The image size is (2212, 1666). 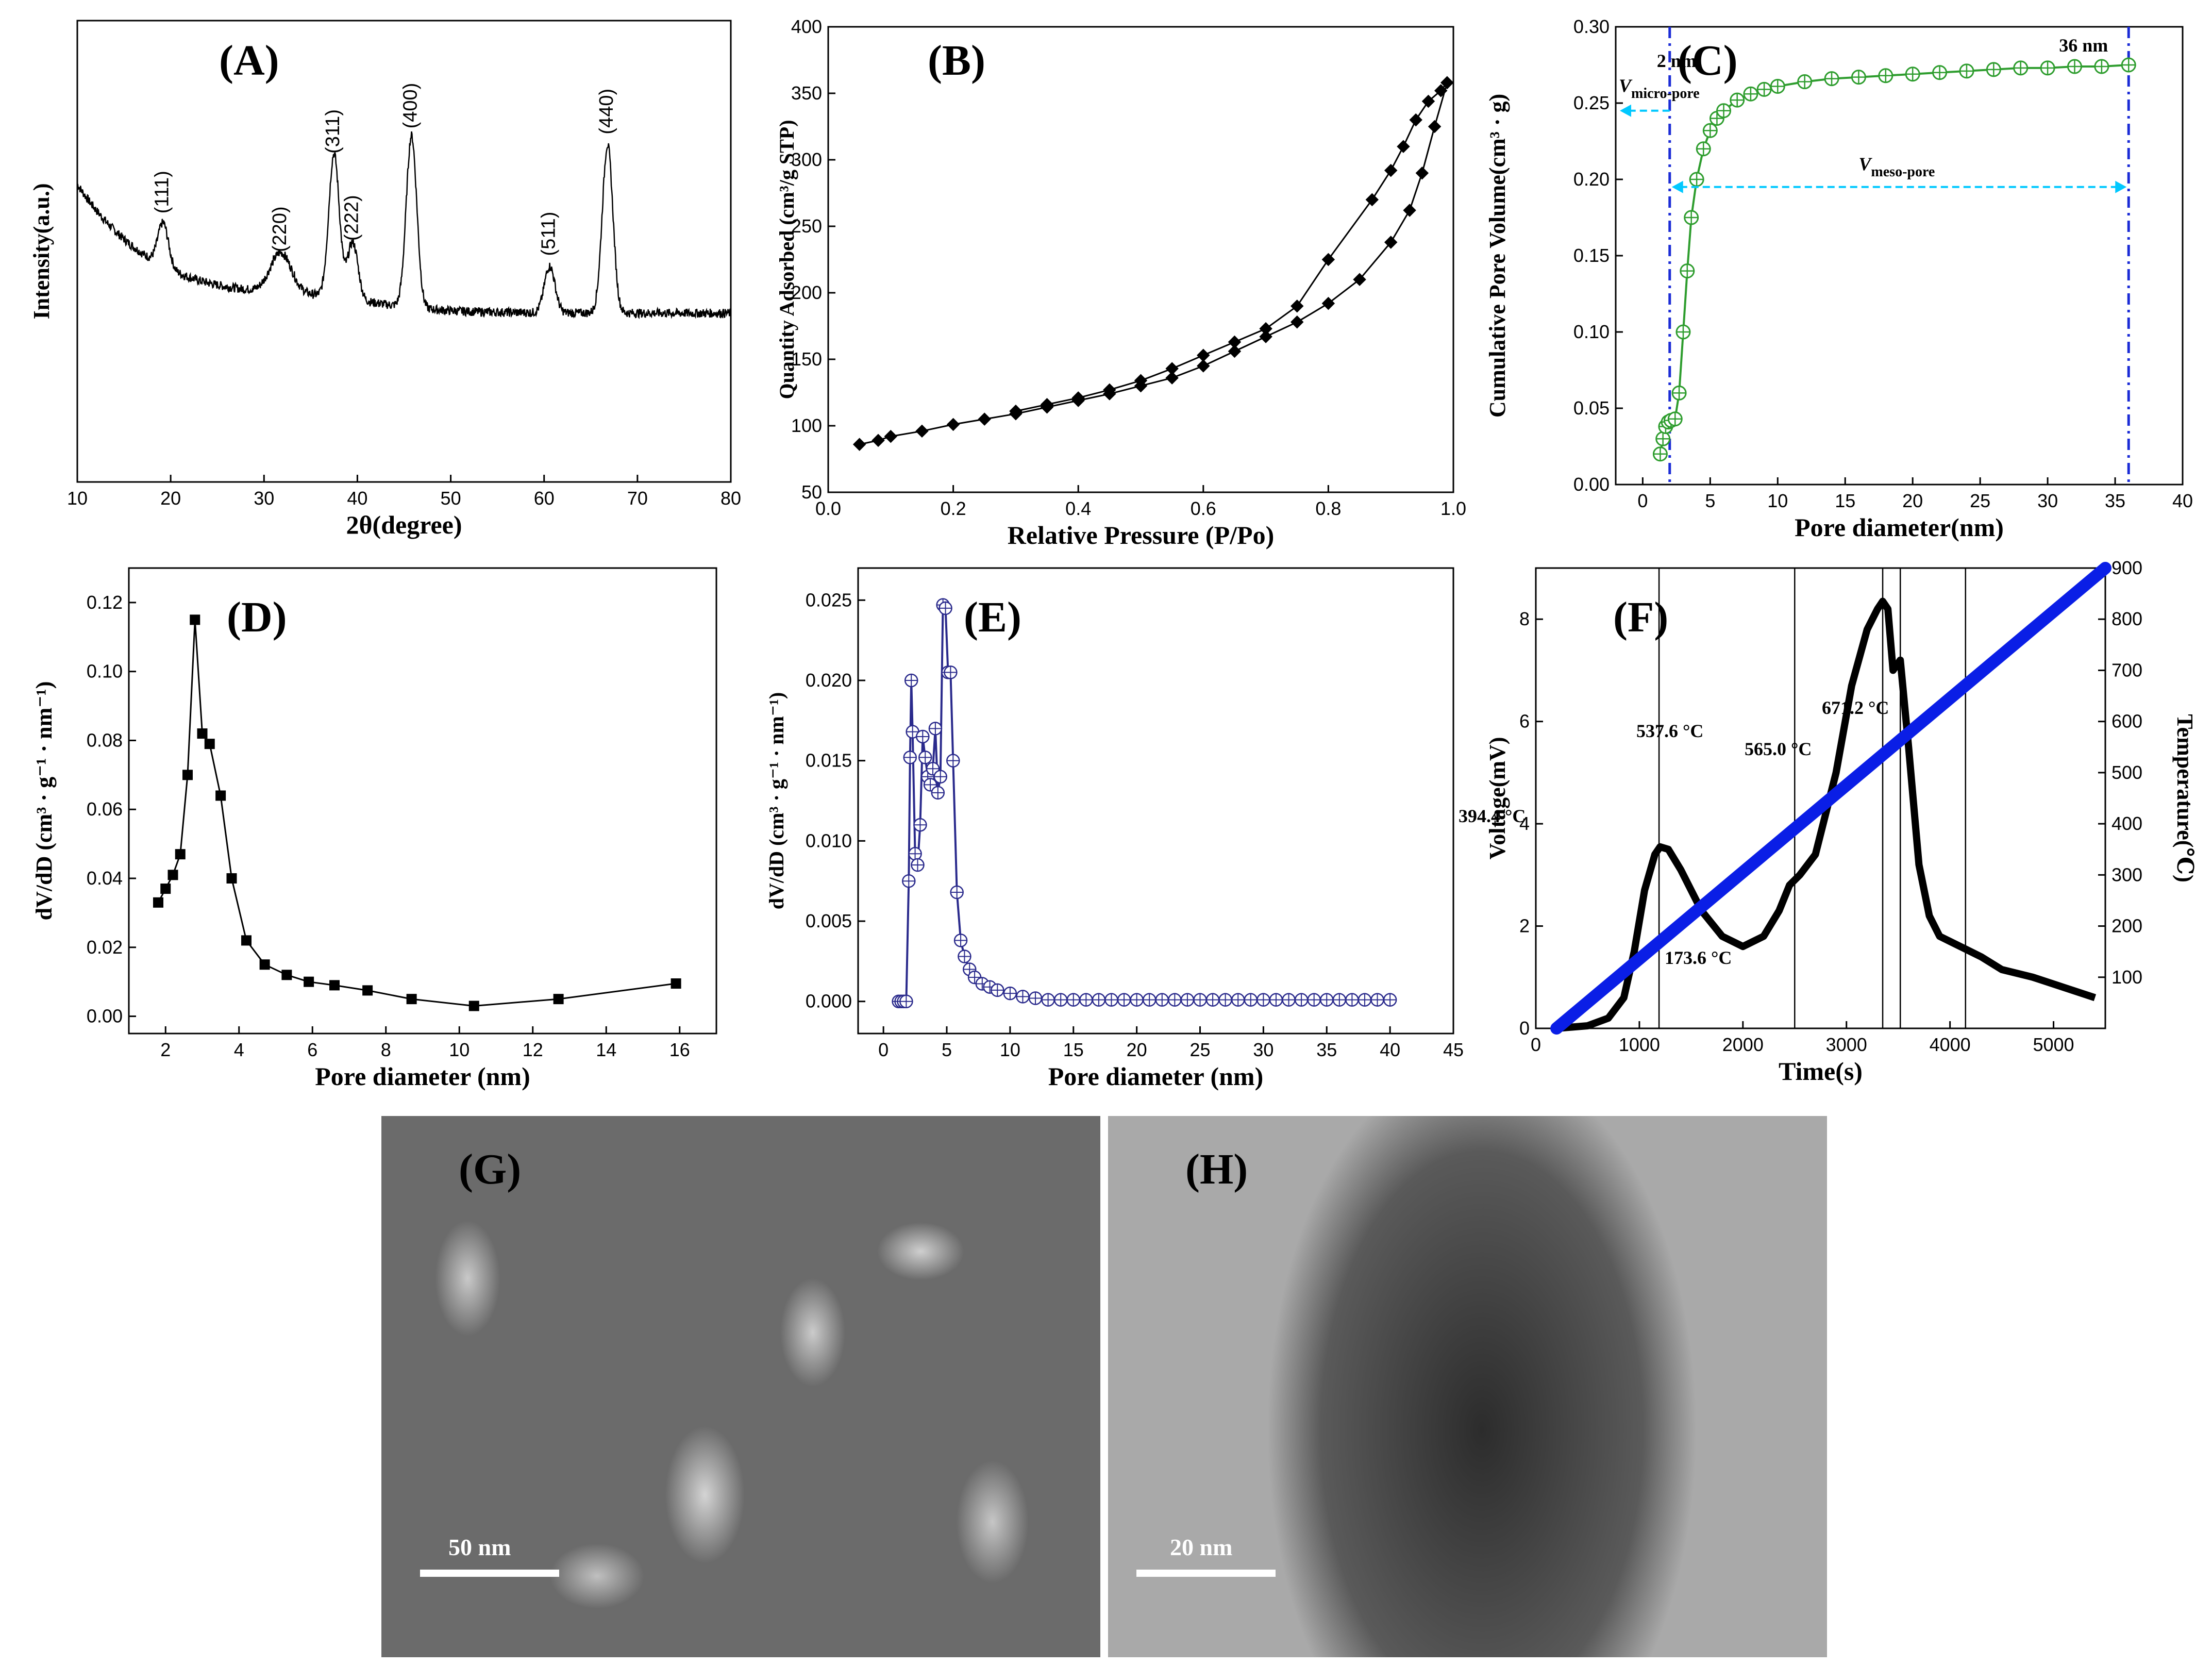 I want to click on temperature-label: 565.0 °C, so click(x=1778, y=749).